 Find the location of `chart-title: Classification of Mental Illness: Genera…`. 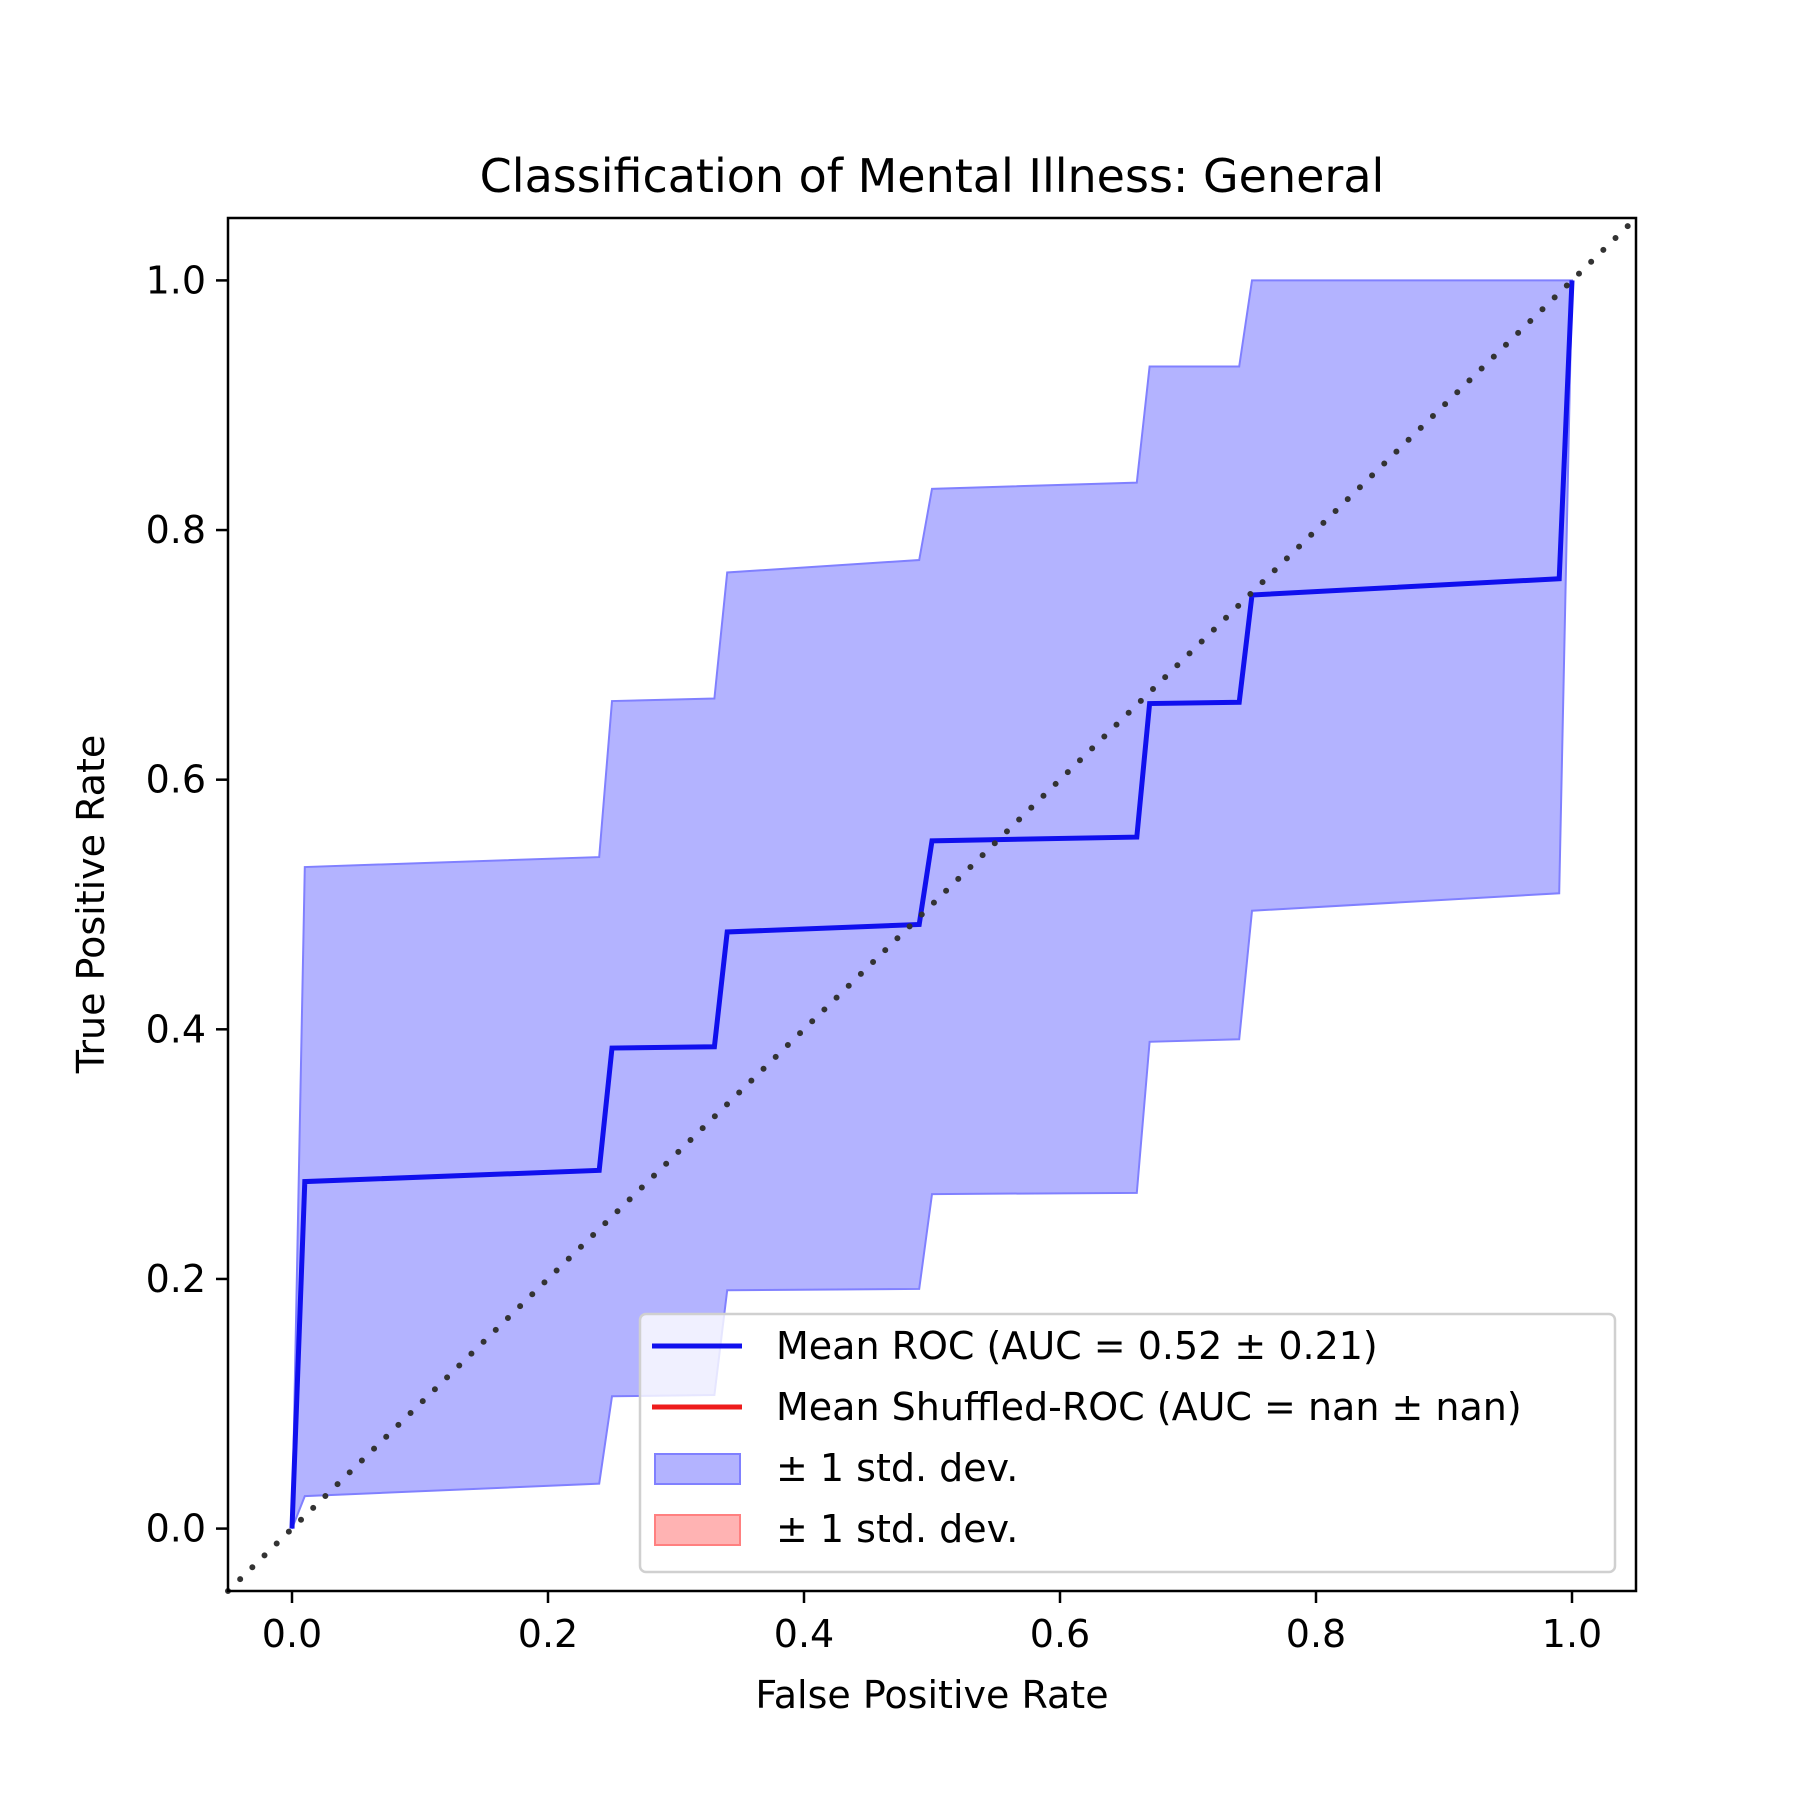

chart-title: Classification of Mental Illness: Genera… is located at coordinates (932, 176).